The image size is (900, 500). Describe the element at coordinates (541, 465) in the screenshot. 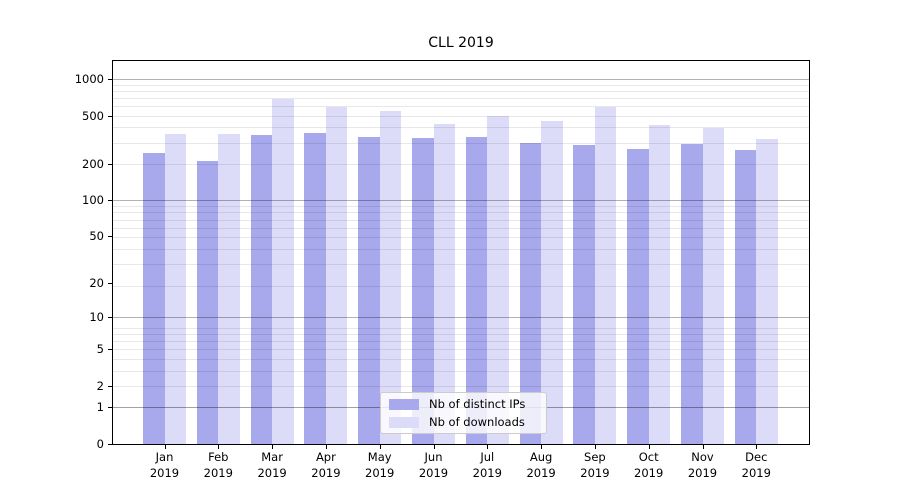

I see `x-tick-label: Aug 2019` at that location.